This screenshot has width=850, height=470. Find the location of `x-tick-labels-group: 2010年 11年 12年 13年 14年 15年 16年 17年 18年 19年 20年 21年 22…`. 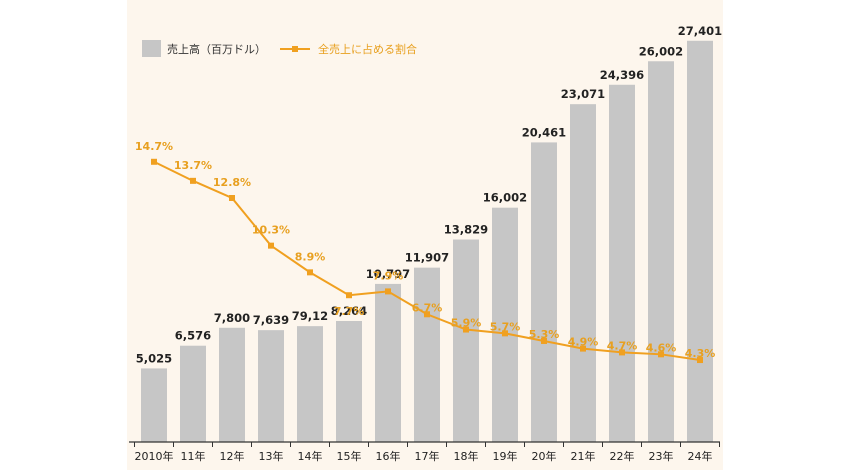

x-tick-labels-group: 2010年 11年 12年 13年 14年 15年 16年 17年 18年 19年 20年 21年 22… is located at coordinates (424, 456).